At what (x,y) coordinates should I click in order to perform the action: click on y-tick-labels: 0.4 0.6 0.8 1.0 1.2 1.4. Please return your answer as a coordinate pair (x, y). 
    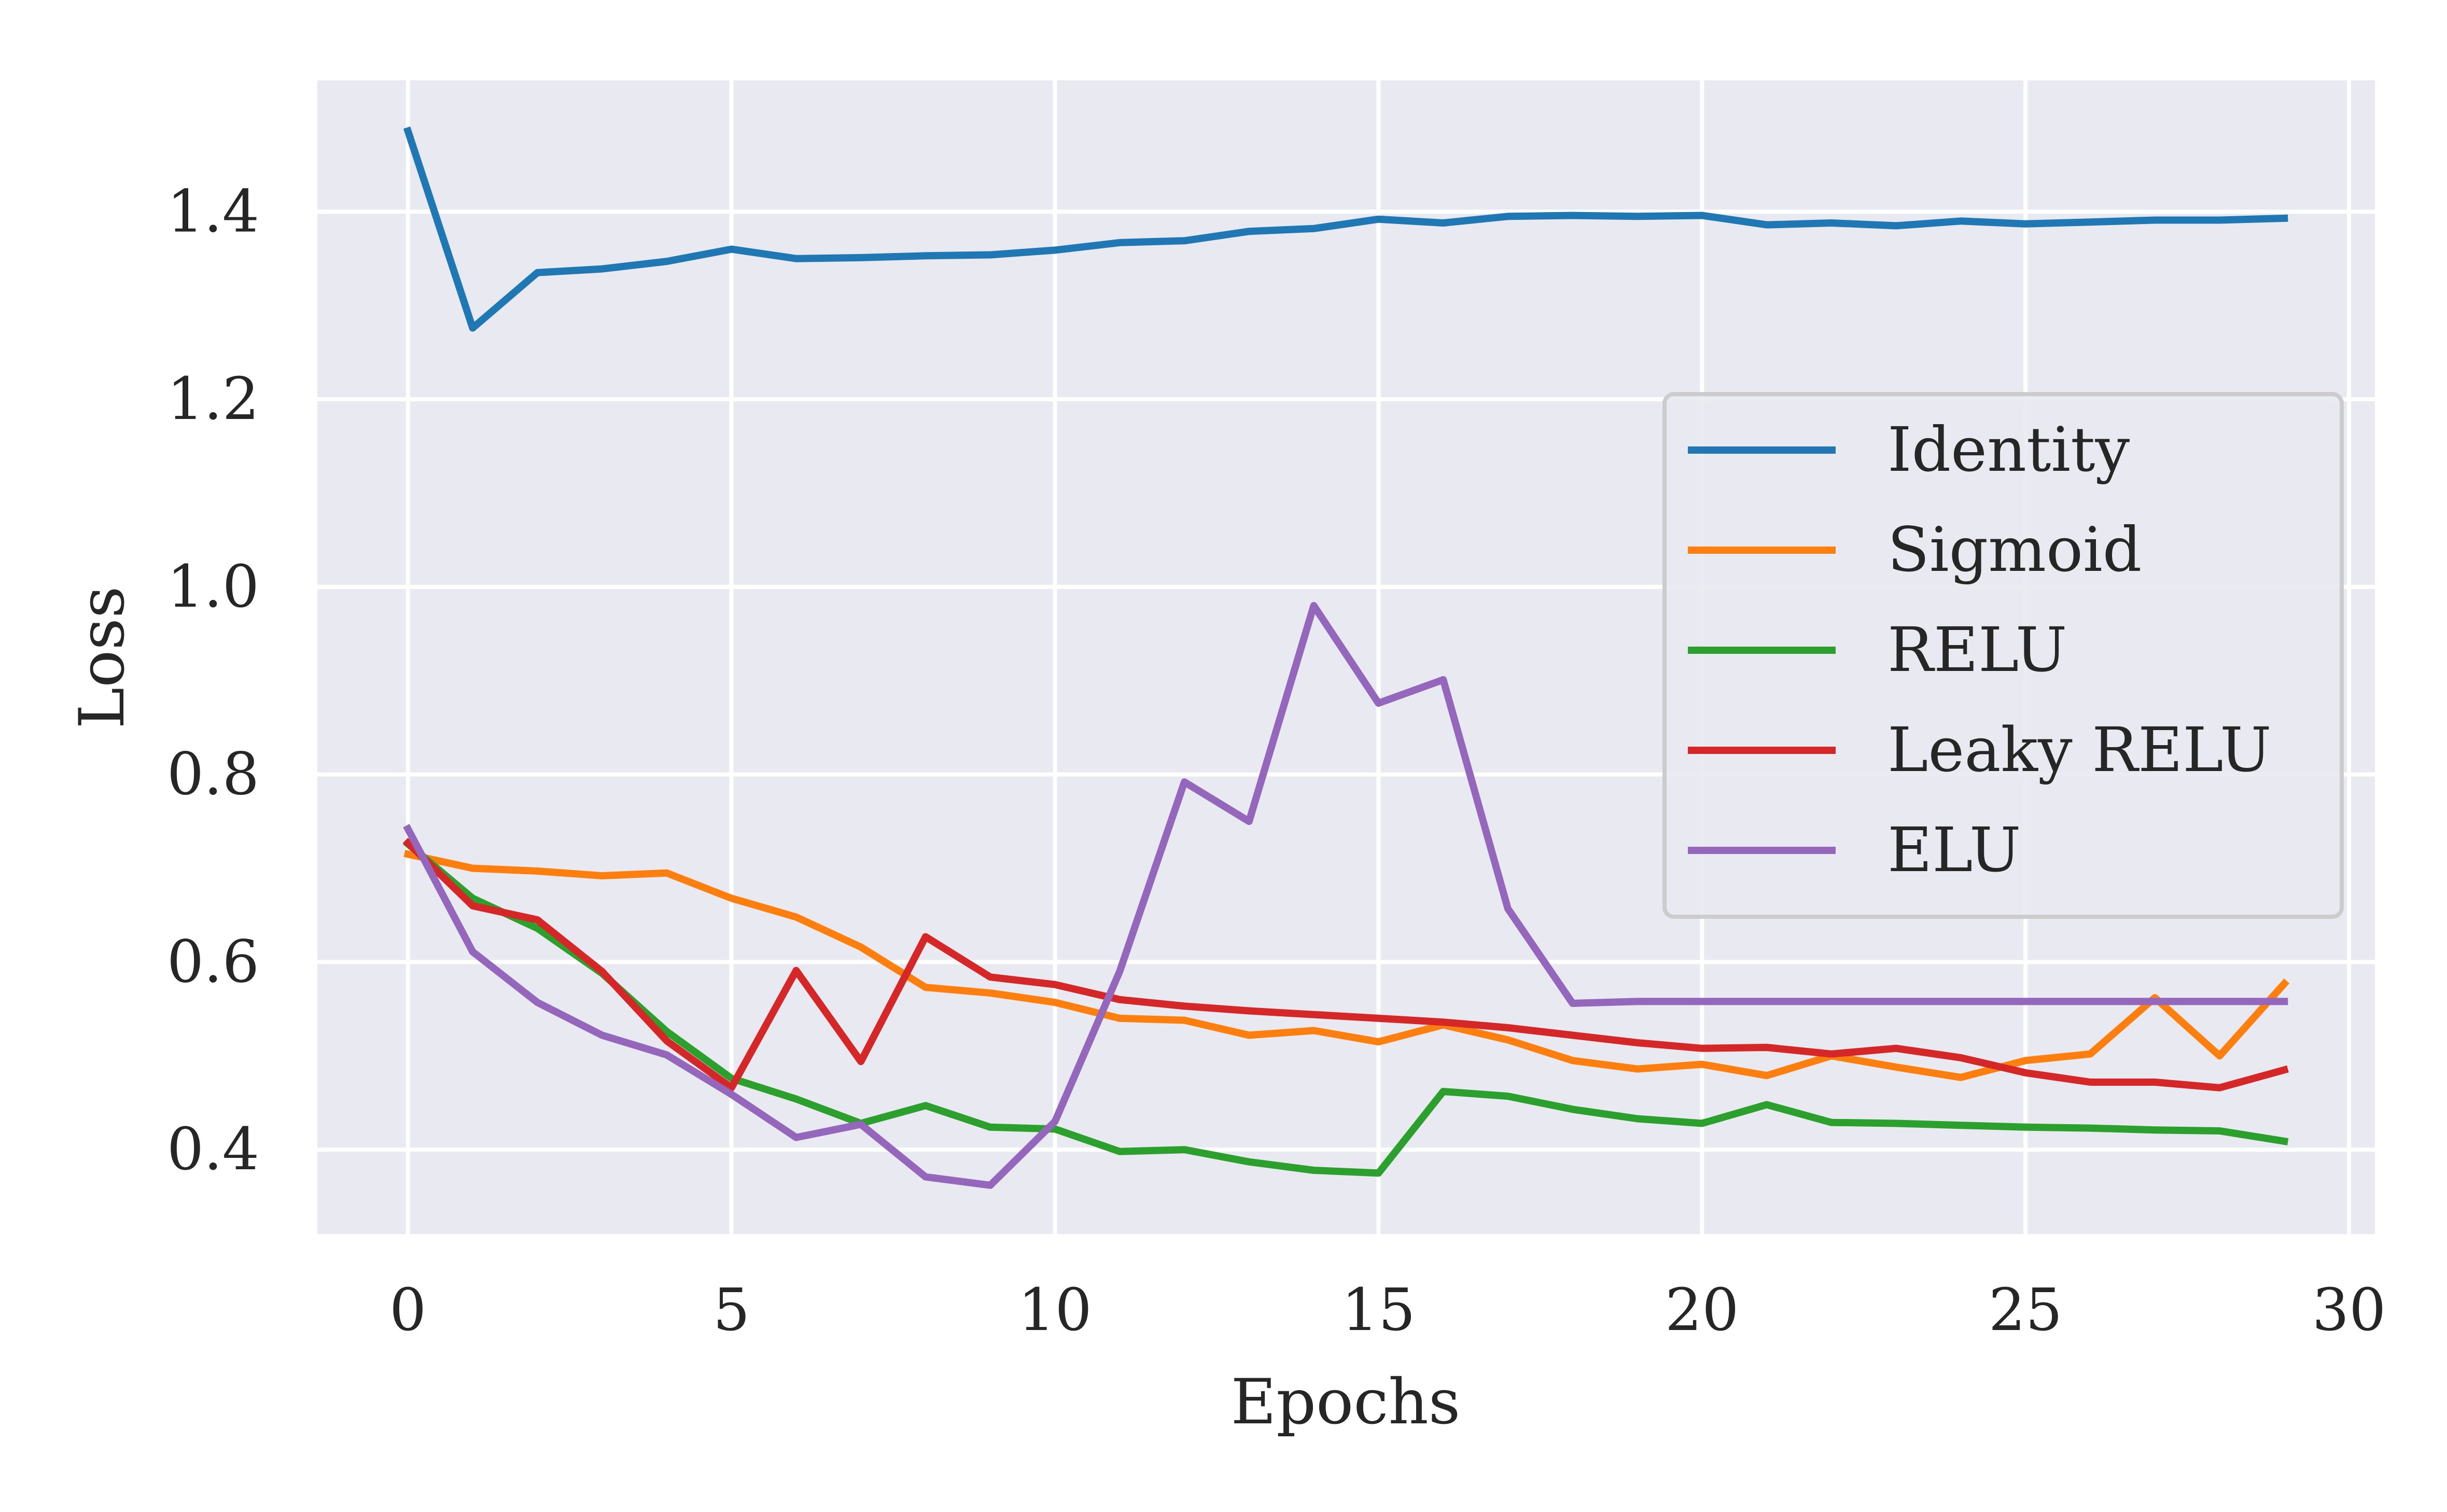
    Looking at the image, I should click on (213, 680).